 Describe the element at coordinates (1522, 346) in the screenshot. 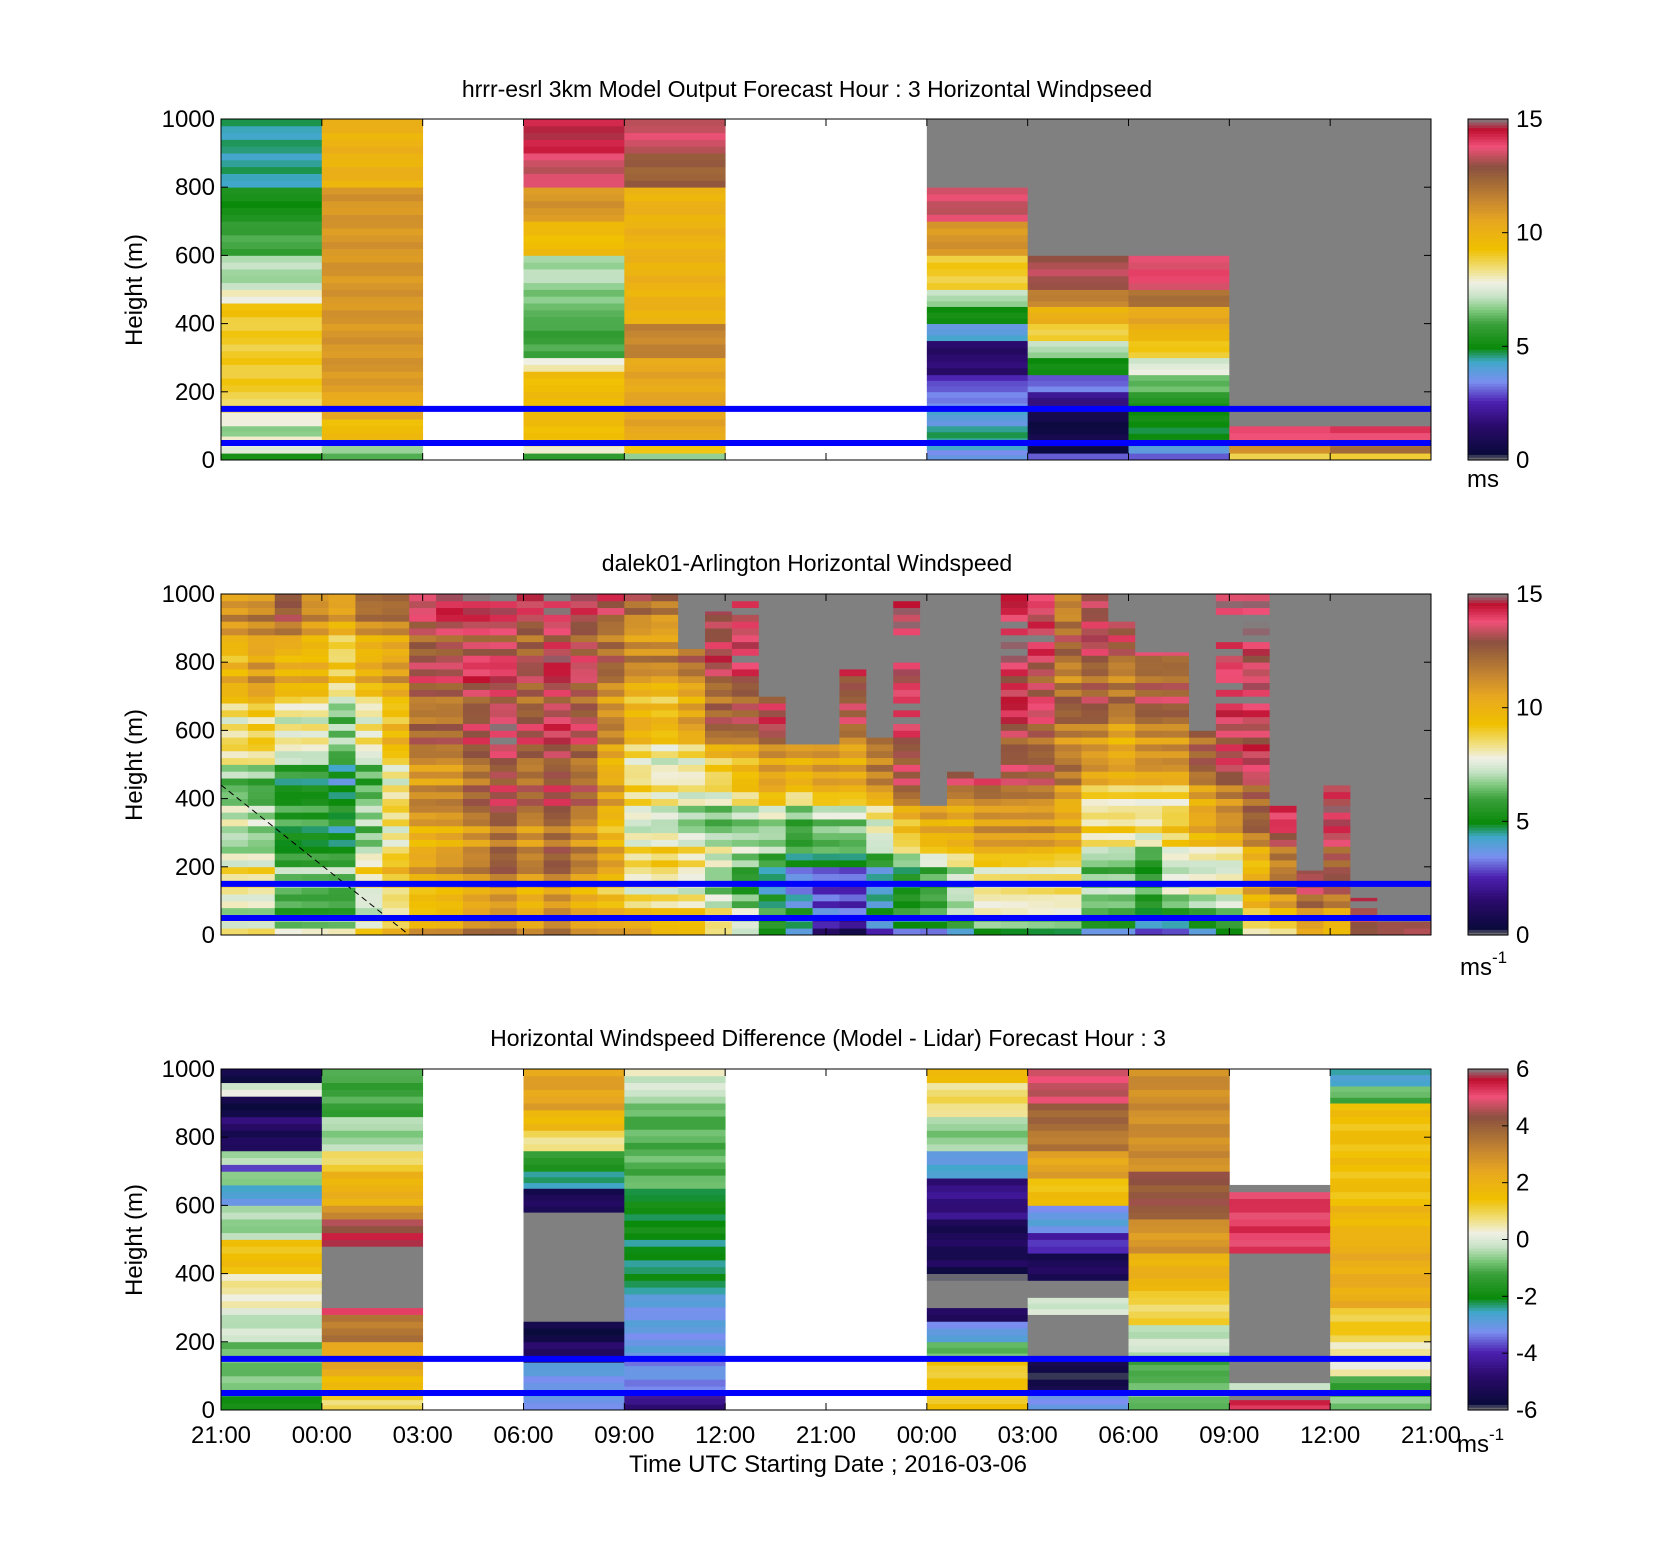

I see `colorbar-tick-label: 5` at that location.